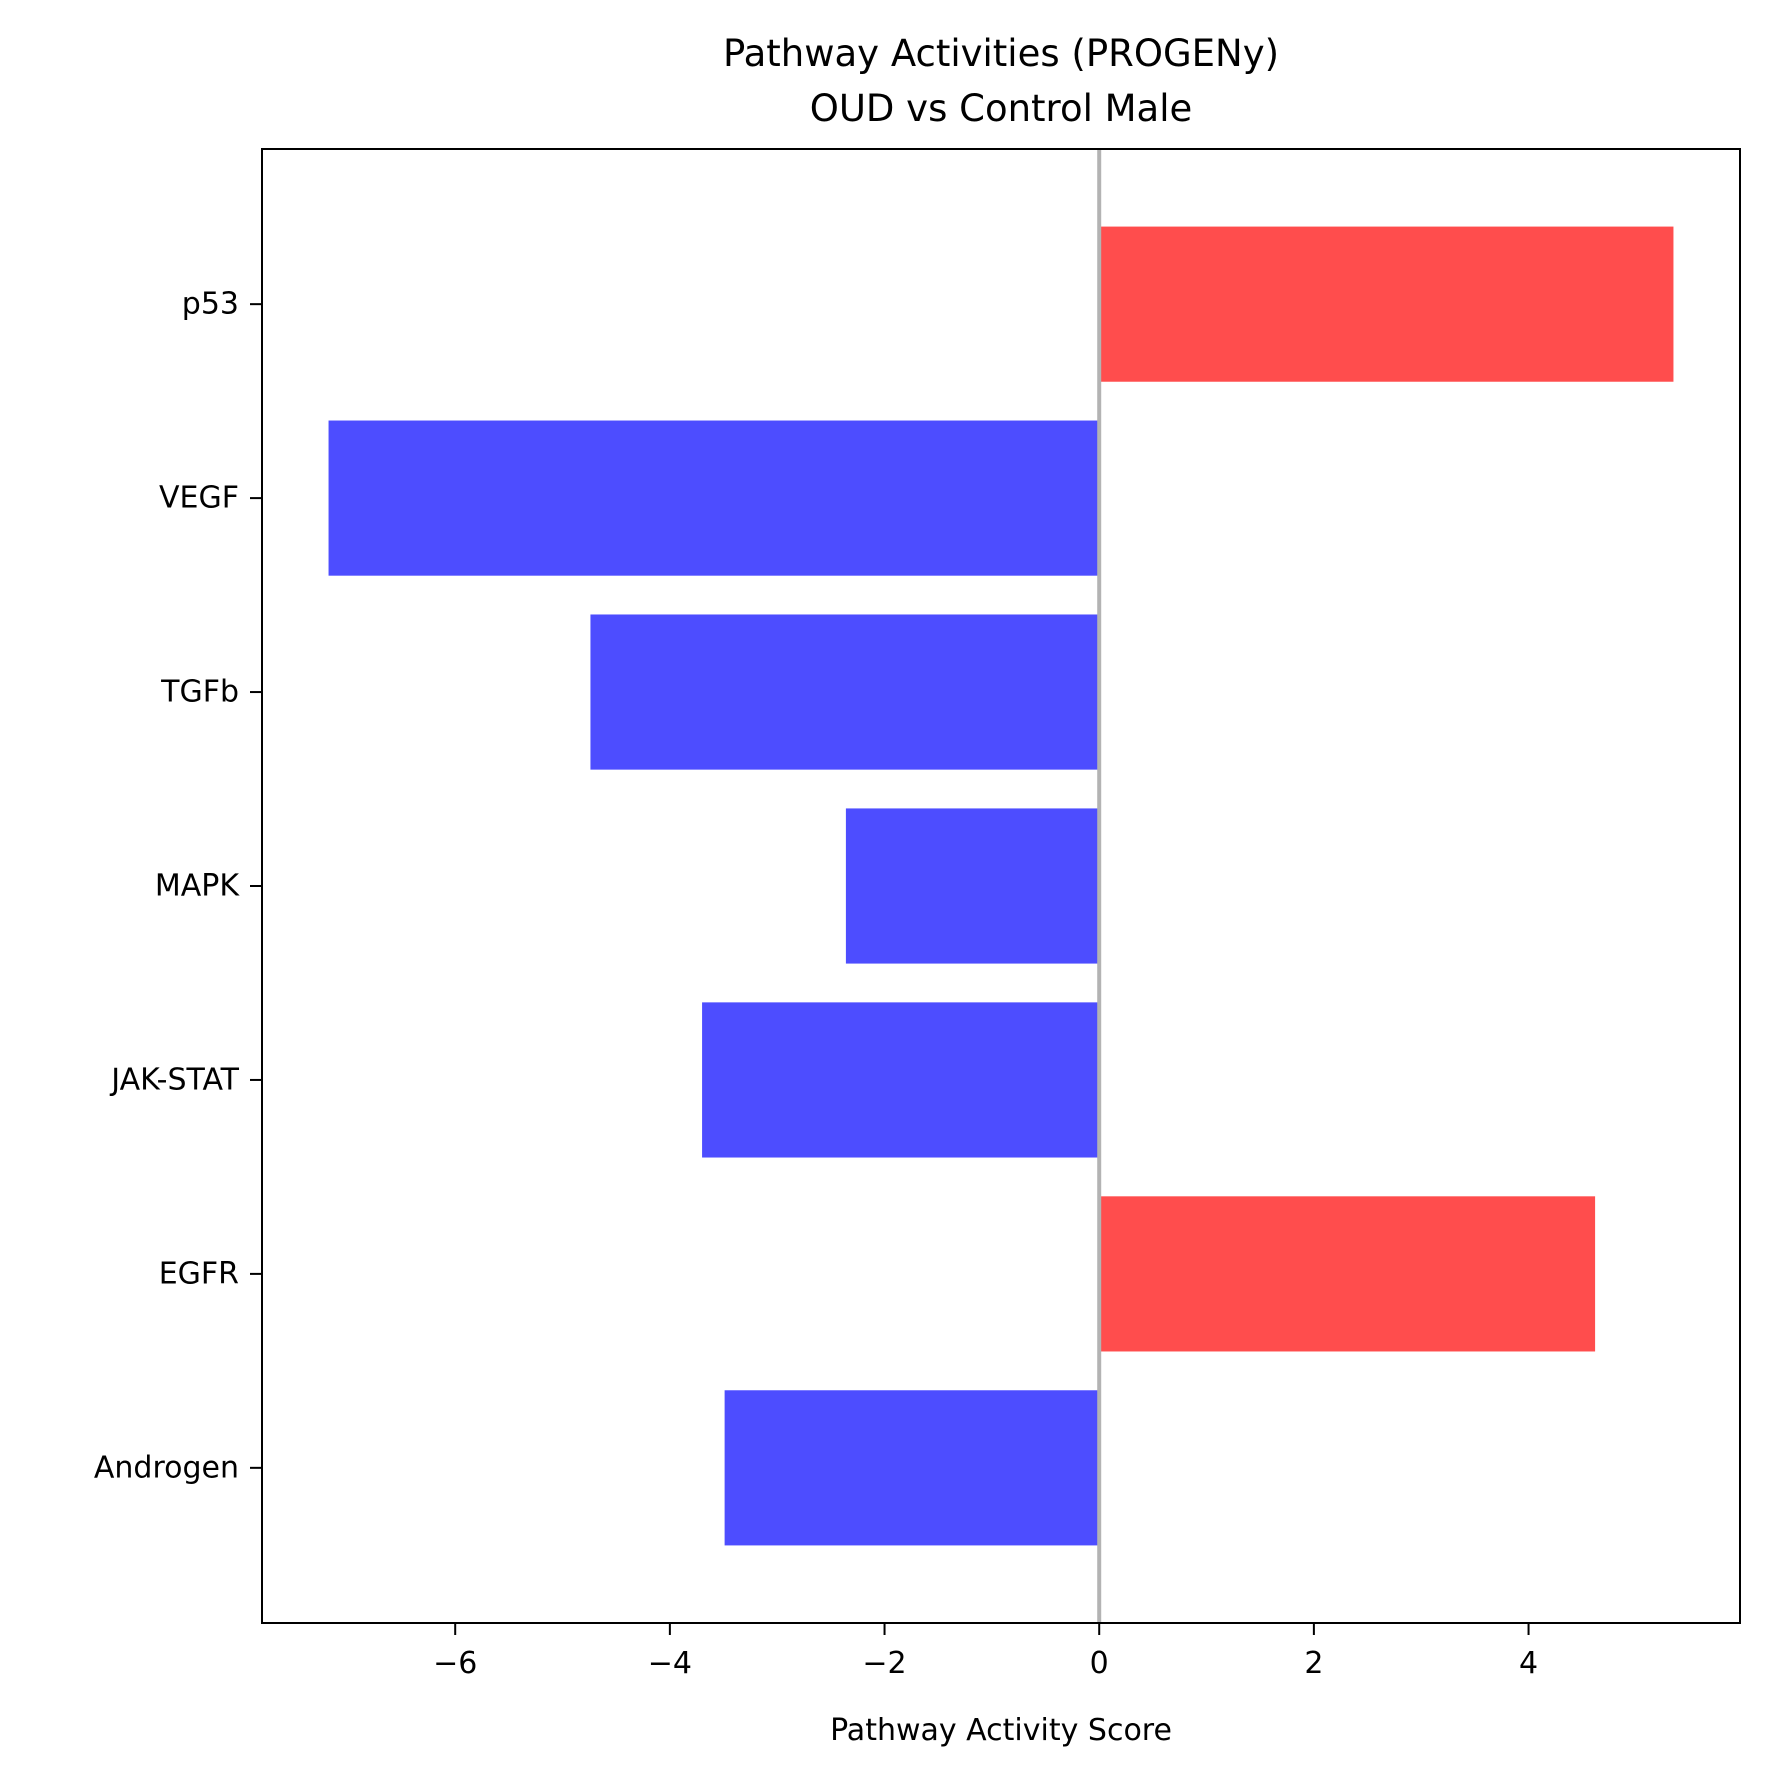 The width and height of the screenshot is (1769, 1771). I want to click on y-tick-label: VEGF, so click(199, 498).